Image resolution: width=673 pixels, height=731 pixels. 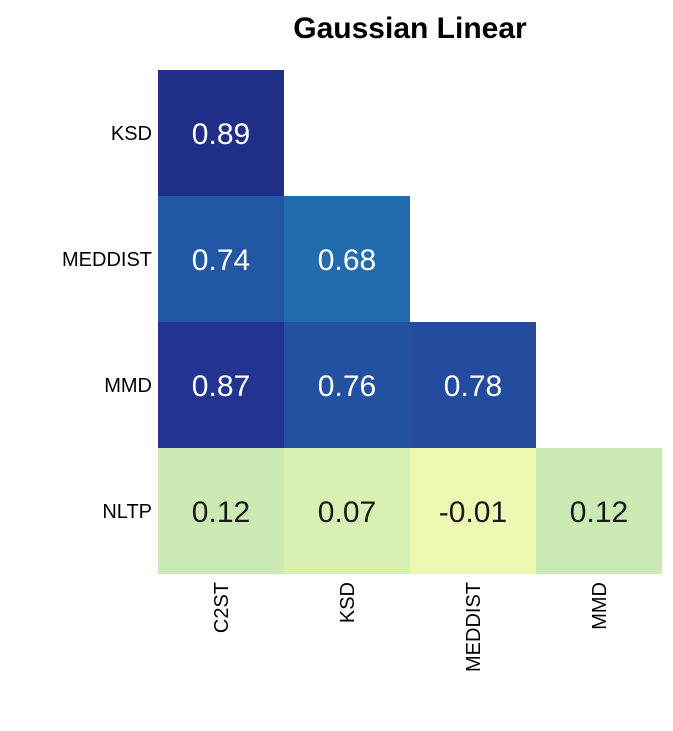 I want to click on heatmap-cell-nltp-ksd, so click(x=347, y=511).